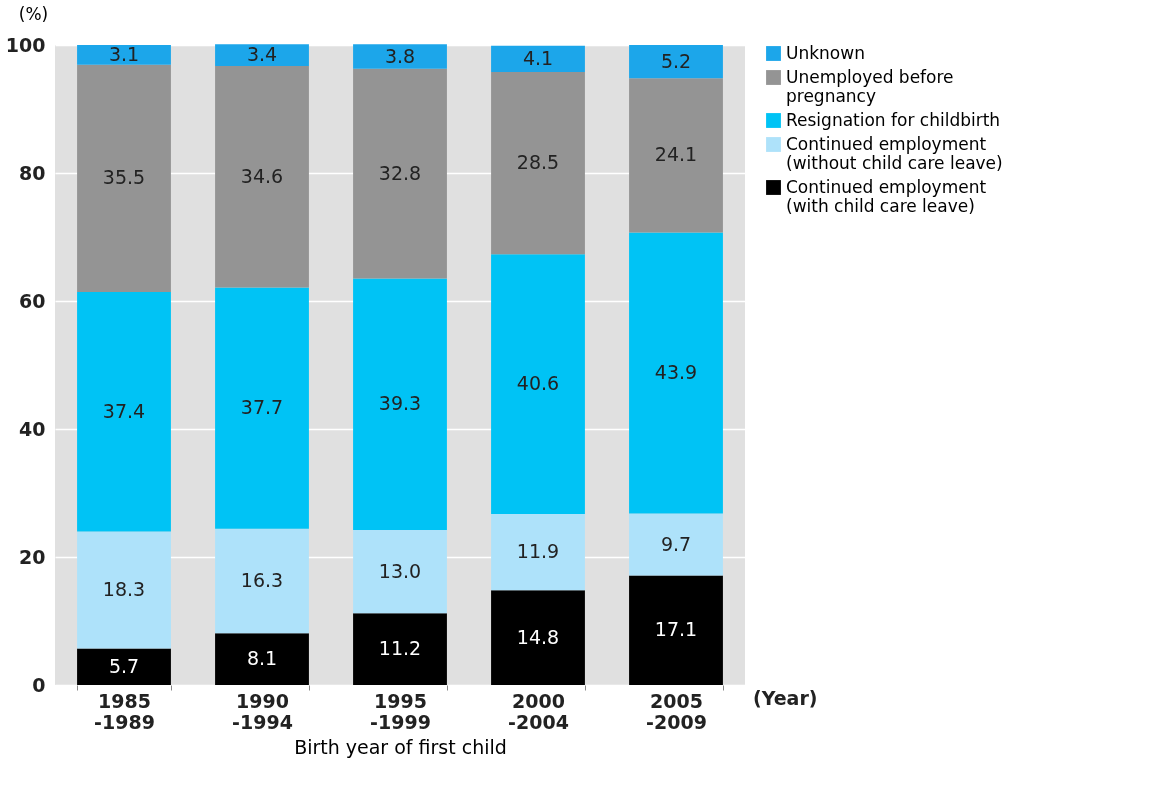  I want to click on data-label: 3.8, so click(400, 55).